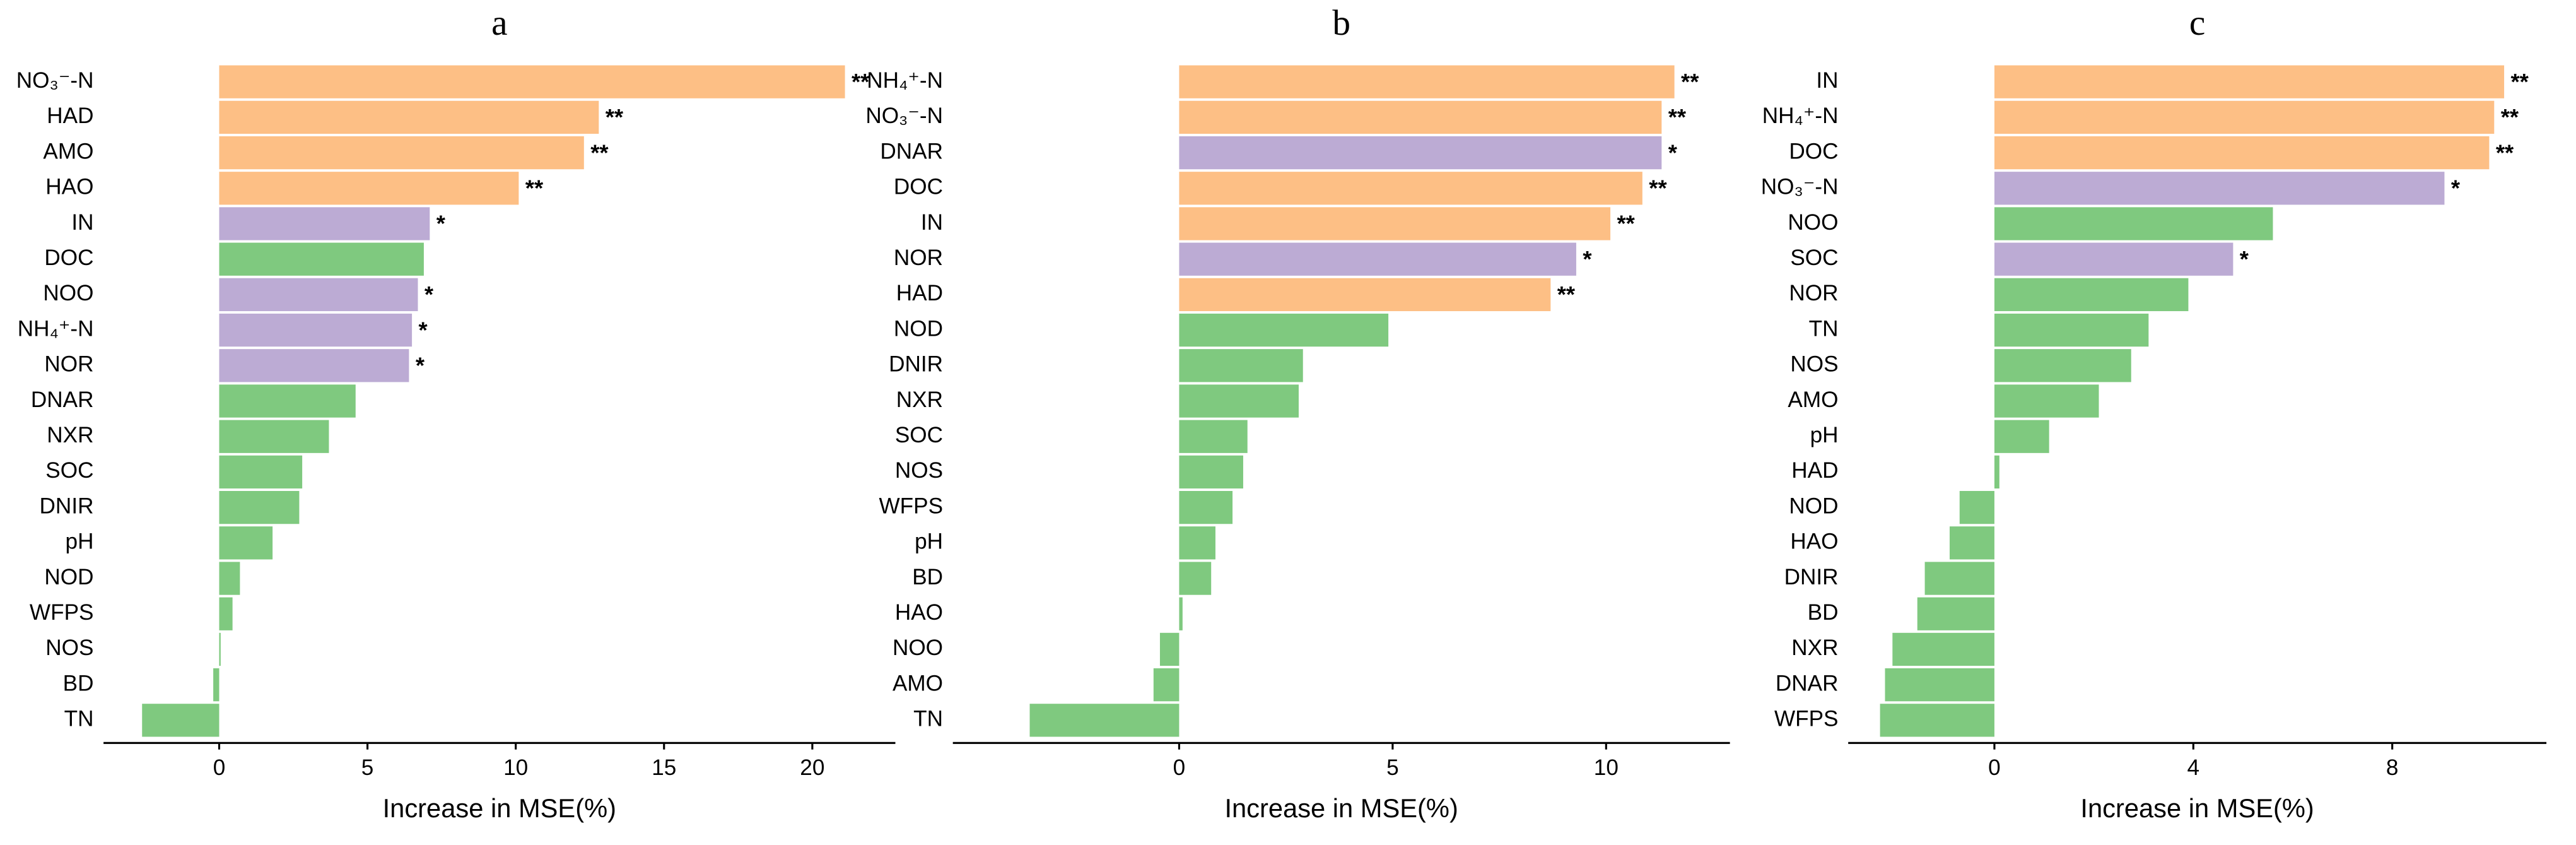 This screenshot has width=2576, height=845. What do you see at coordinates (928, 719) in the screenshot?
I see `y-tick-label: TN` at bounding box center [928, 719].